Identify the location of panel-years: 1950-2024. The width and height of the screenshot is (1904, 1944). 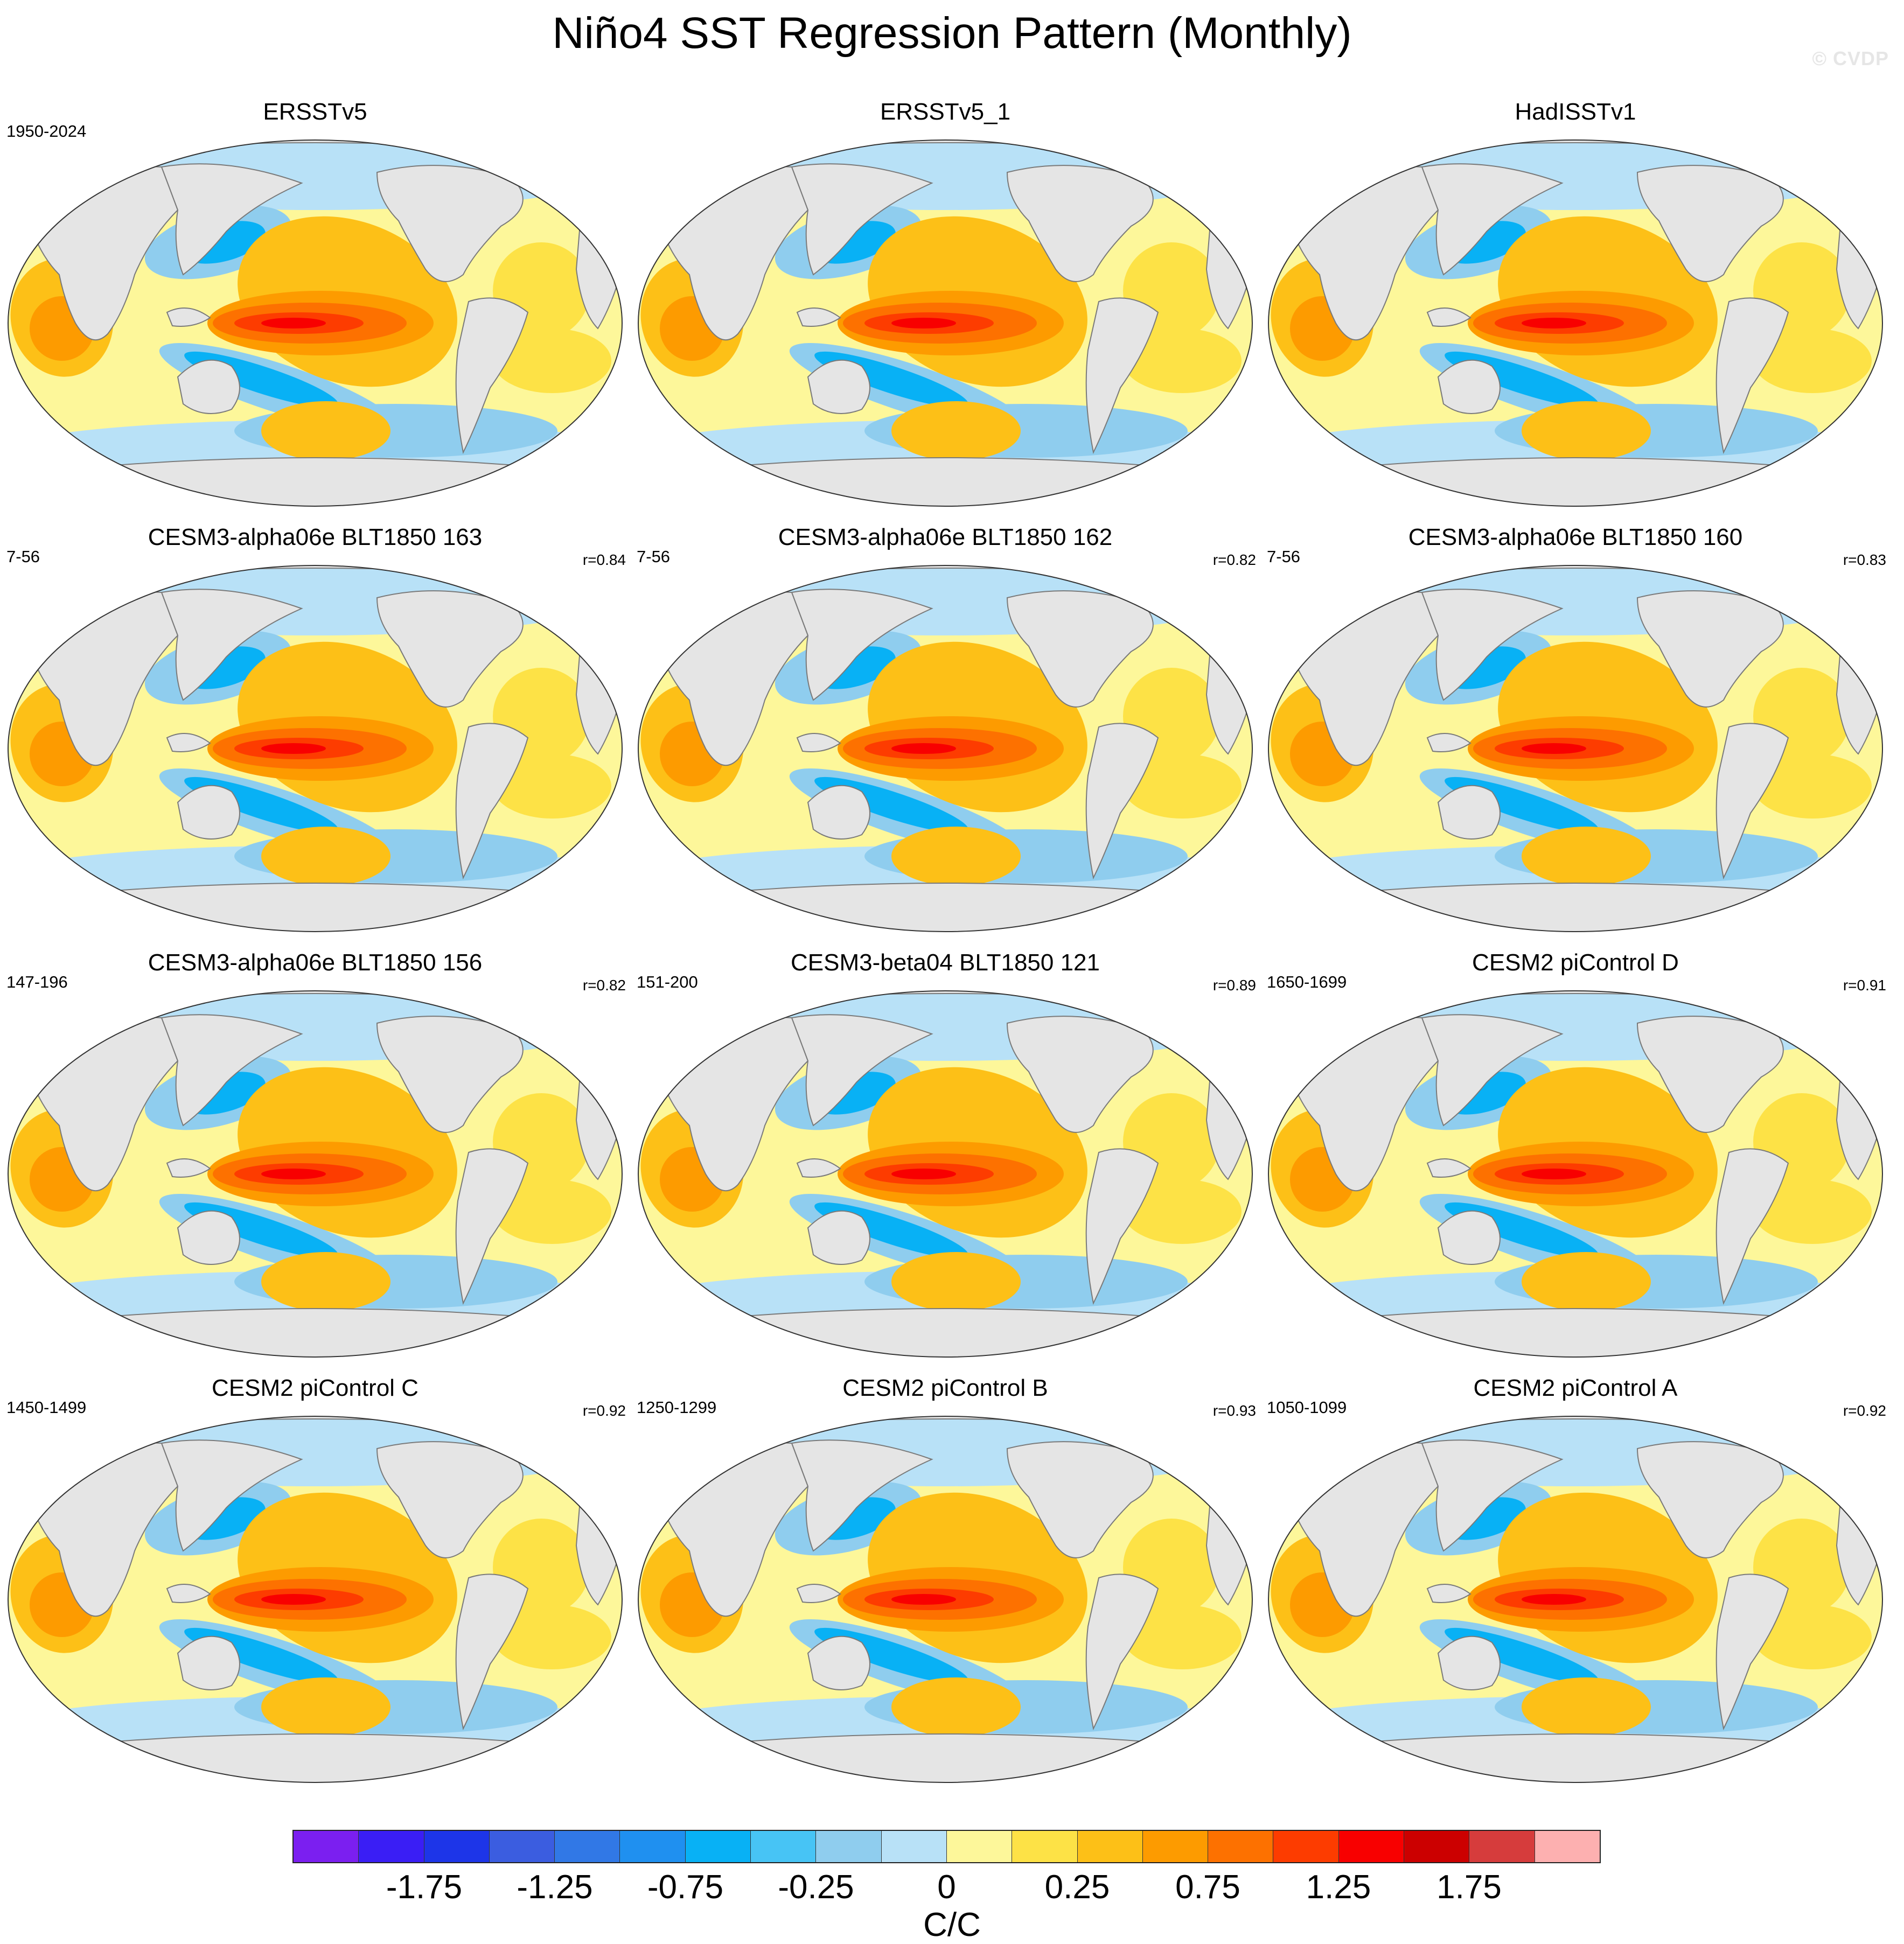
(47, 131).